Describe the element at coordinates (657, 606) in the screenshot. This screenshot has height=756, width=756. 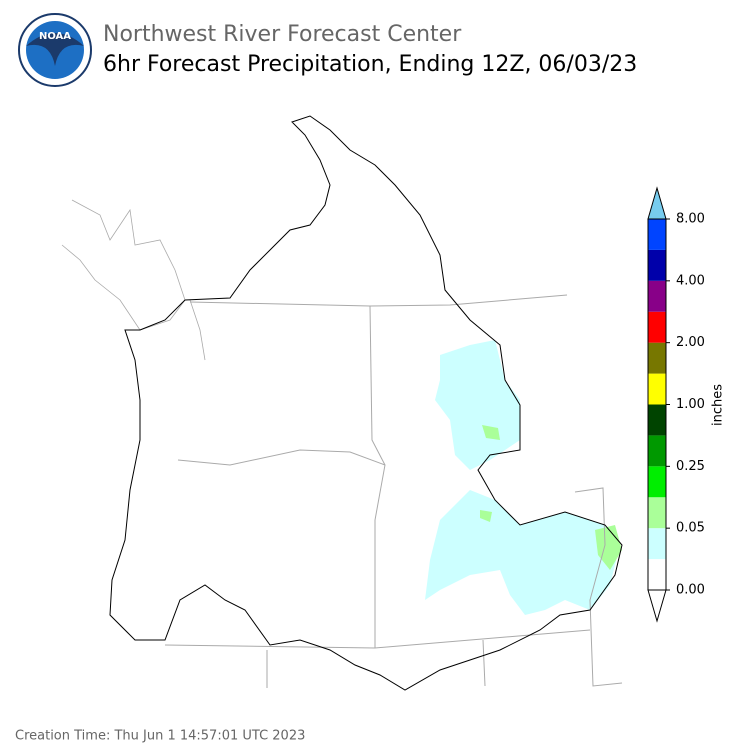
I see `under-arrow` at that location.